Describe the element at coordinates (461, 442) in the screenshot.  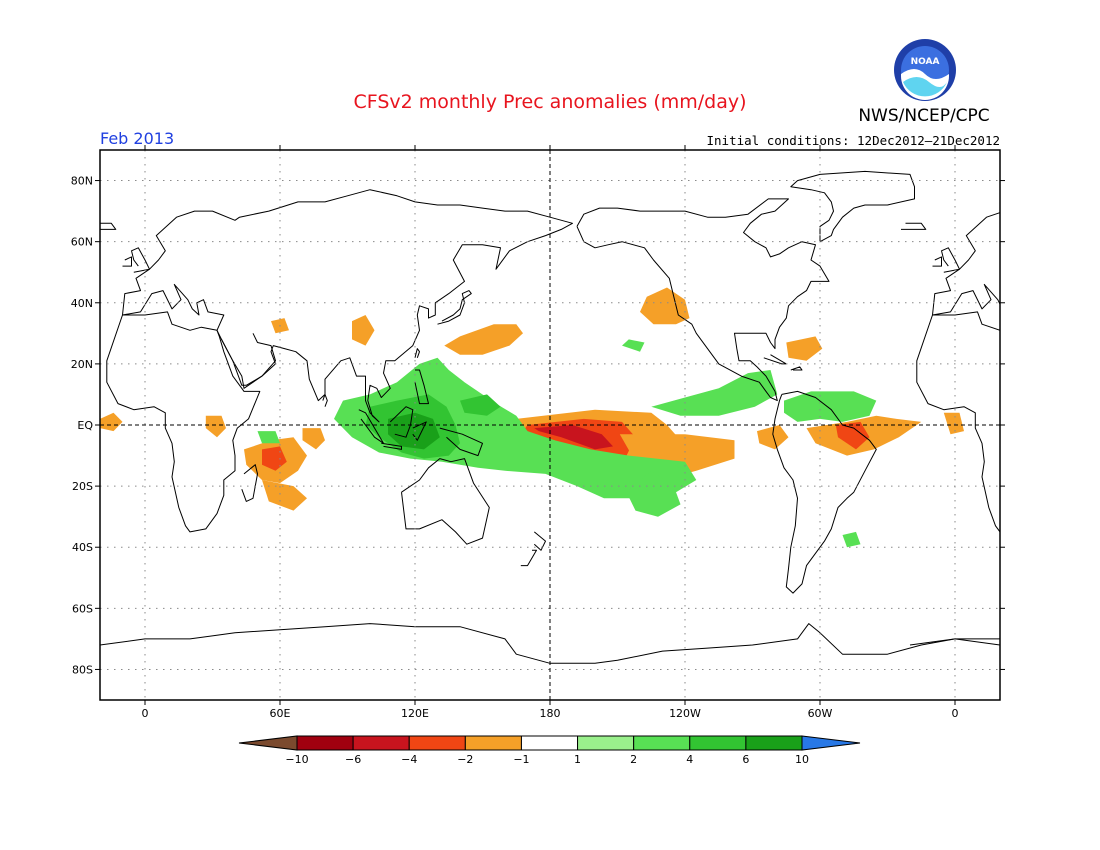
I see `coastline-new-guinea` at that location.